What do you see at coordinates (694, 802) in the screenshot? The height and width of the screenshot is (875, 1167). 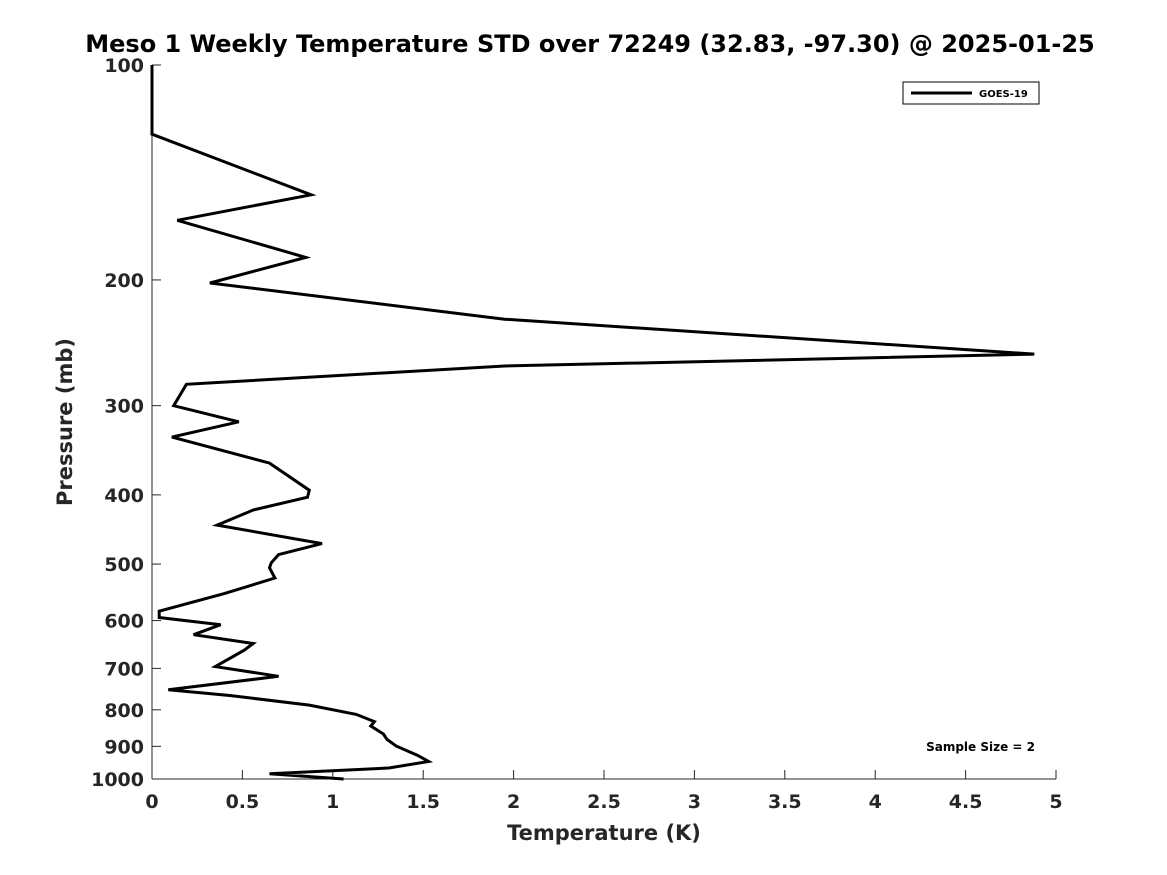 I see `x-tick-label: 3` at bounding box center [694, 802].